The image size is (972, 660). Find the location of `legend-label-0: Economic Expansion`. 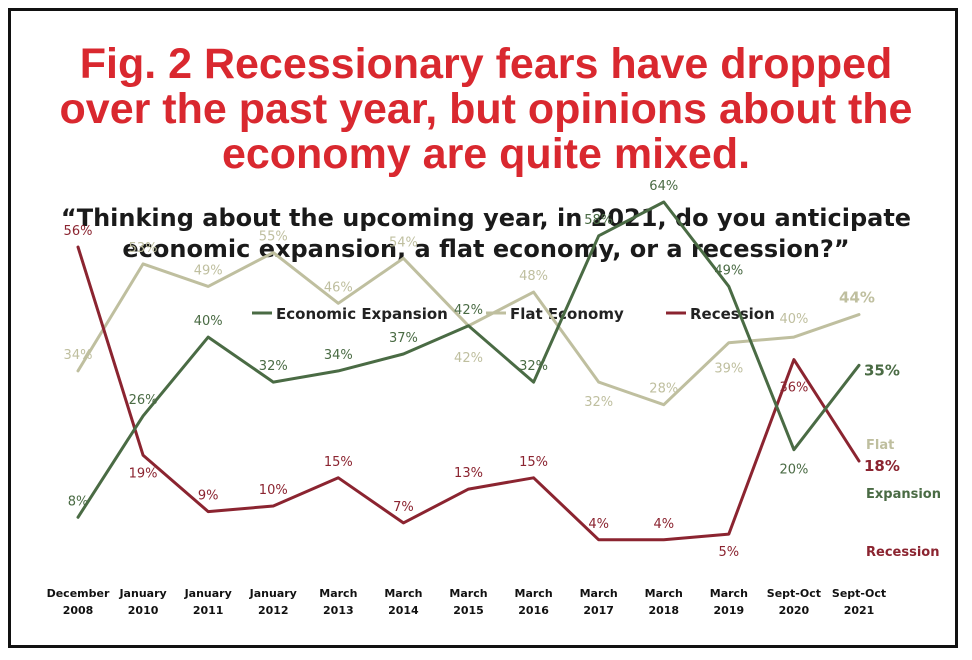

legend-label-0: Economic Expansion is located at coordinates (362, 314).